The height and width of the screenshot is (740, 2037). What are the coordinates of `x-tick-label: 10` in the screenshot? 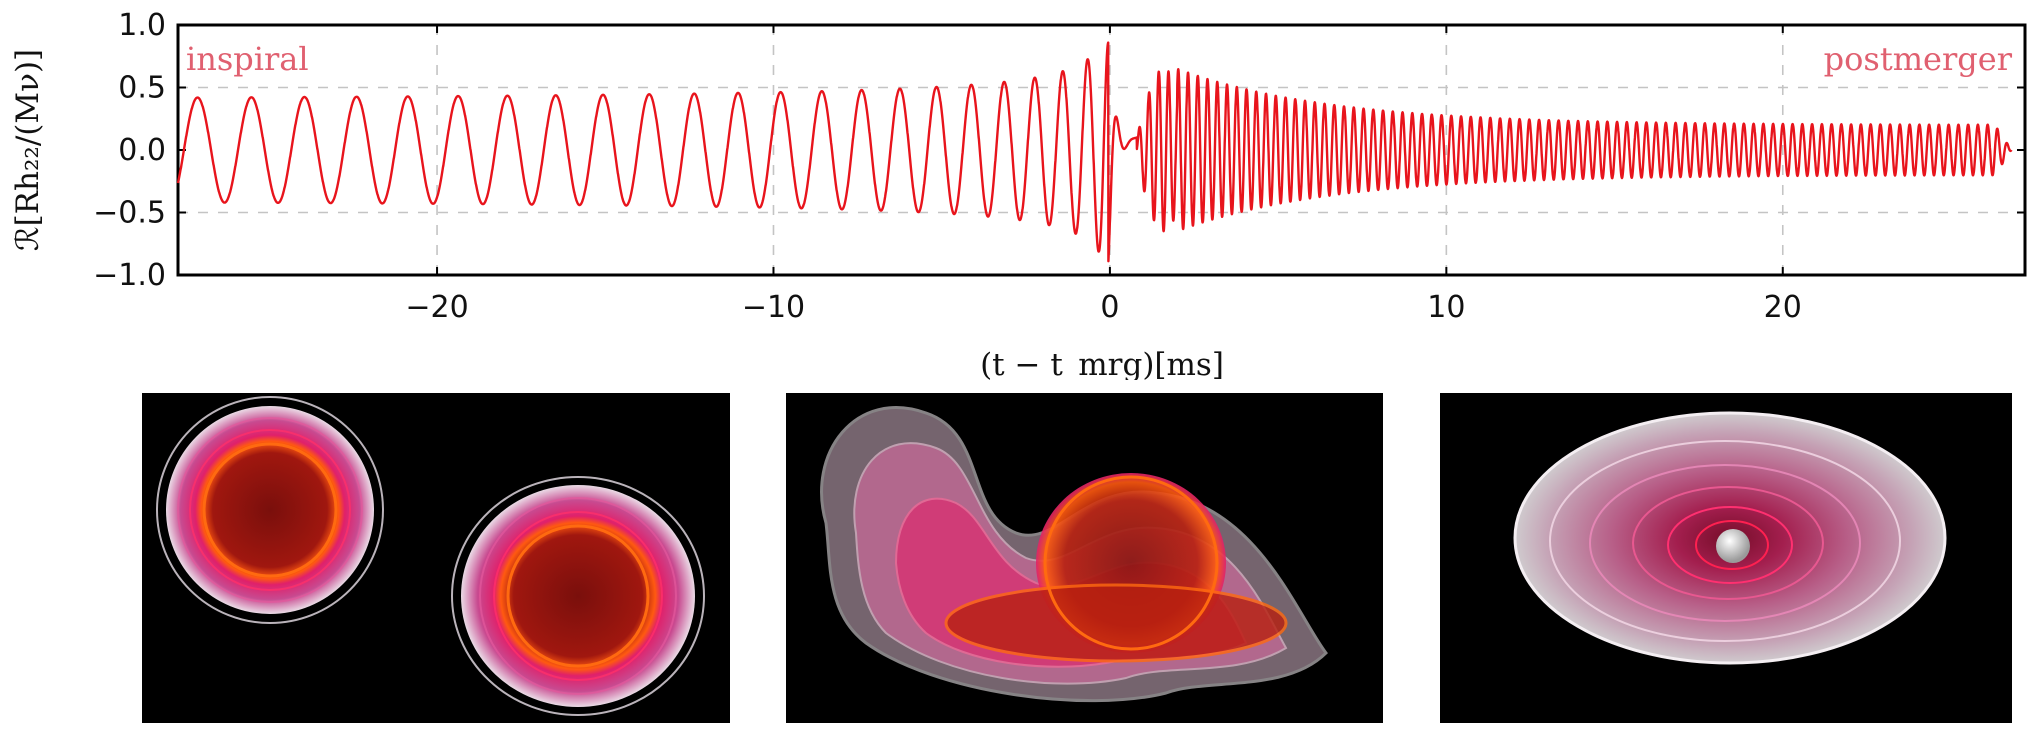 It's located at (1446, 307).